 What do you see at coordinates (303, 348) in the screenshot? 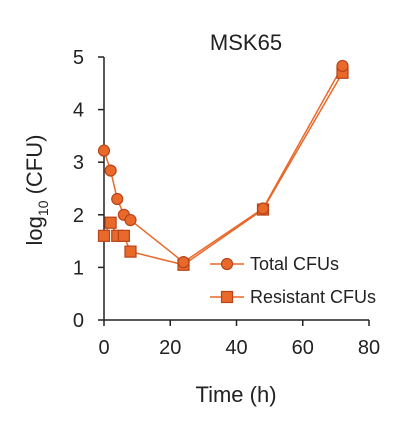
I see `x-tick-label-3: 60` at bounding box center [303, 348].